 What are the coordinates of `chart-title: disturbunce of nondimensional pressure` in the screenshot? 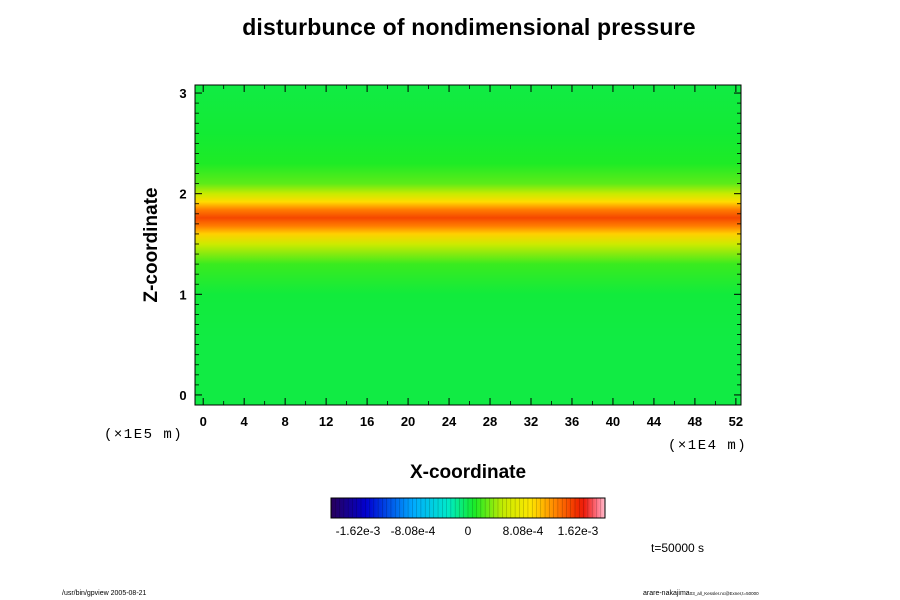 It's located at (469, 27).